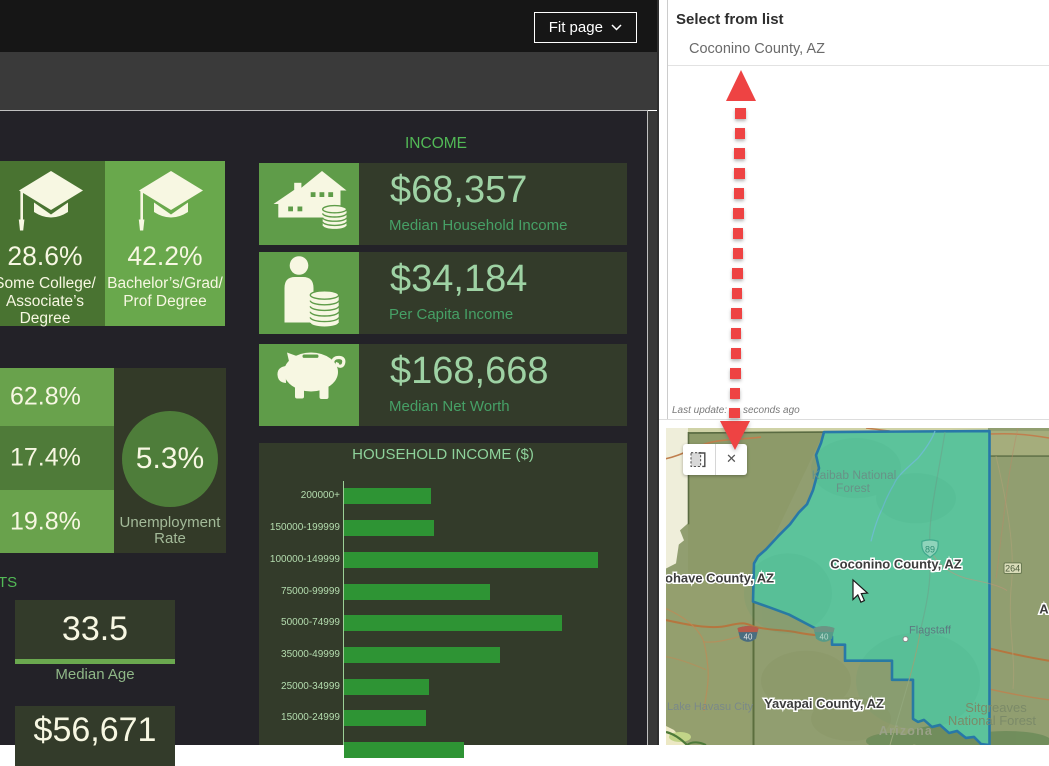 Image resolution: width=1049 pixels, height=766 pixels. I want to click on svg-text: ohave County, AZ, so click(720, 577).